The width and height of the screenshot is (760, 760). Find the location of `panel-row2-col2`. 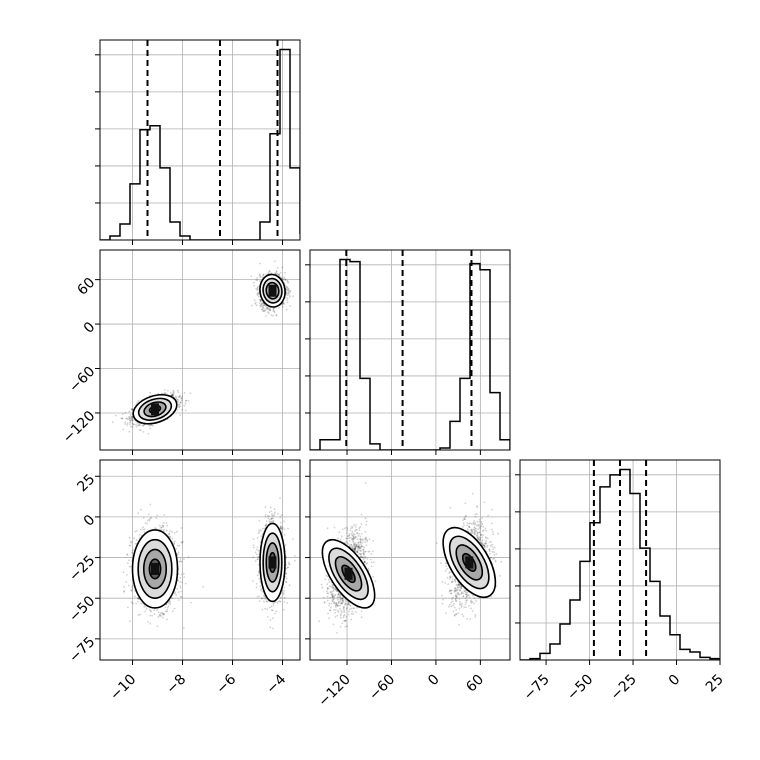

panel-row2-col2 is located at coordinates (408, 352).